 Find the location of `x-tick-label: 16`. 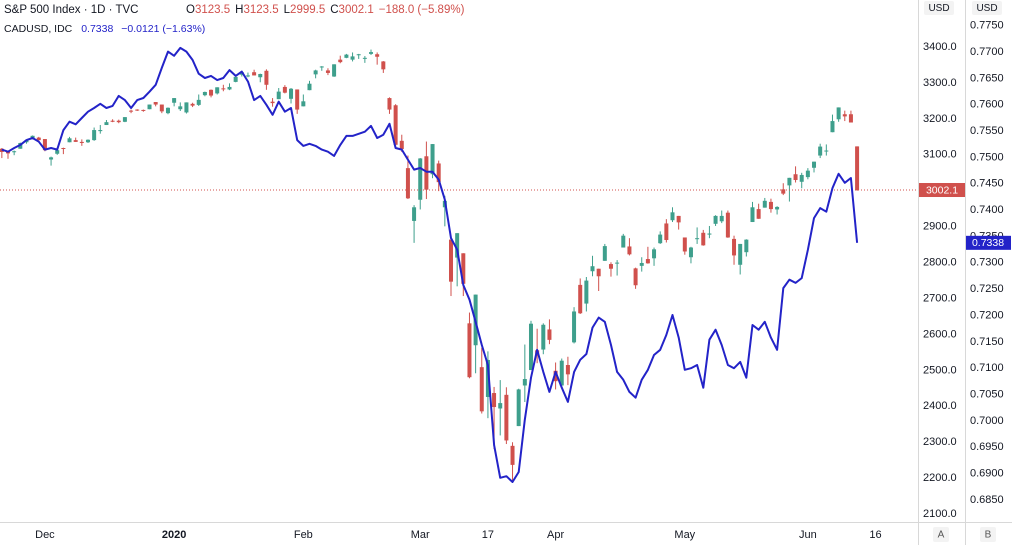

x-tick-label: 16 is located at coordinates (875, 535).